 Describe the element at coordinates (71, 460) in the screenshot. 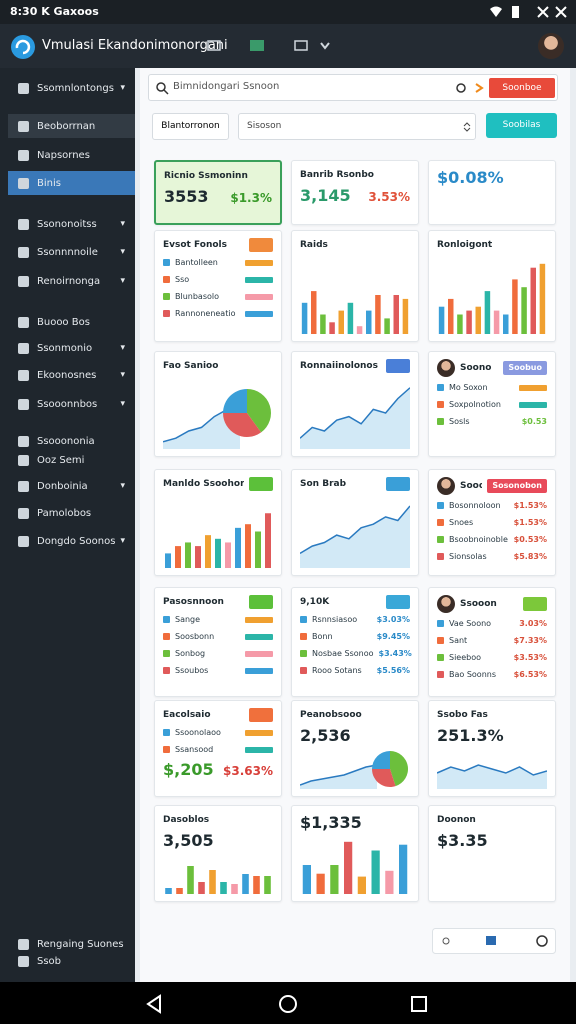

I see `nav-item: Ooz Semi` at that location.